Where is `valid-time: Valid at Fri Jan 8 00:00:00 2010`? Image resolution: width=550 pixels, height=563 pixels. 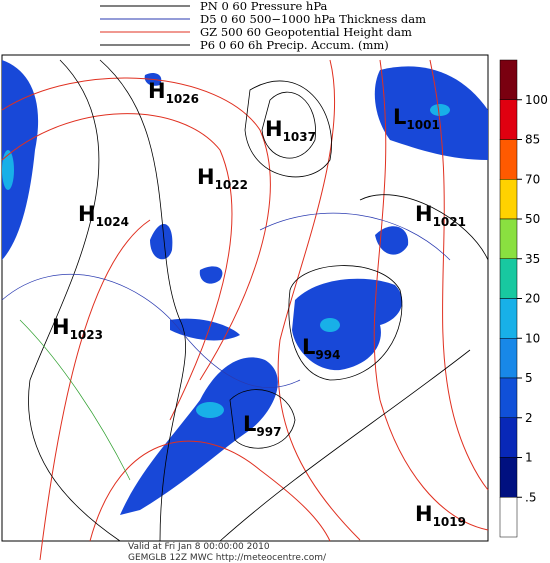 valid-time: Valid at Fri Jan 8 00:00:00 2010 is located at coordinates (199, 547).